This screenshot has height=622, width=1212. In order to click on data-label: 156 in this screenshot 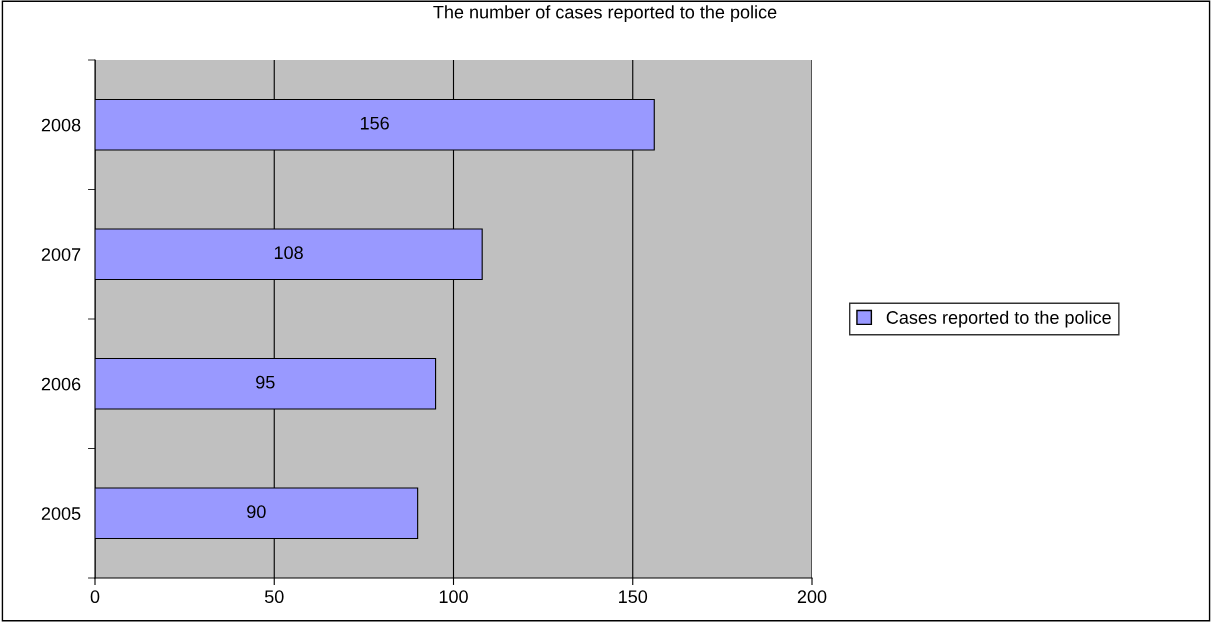, I will do `click(374, 123)`.